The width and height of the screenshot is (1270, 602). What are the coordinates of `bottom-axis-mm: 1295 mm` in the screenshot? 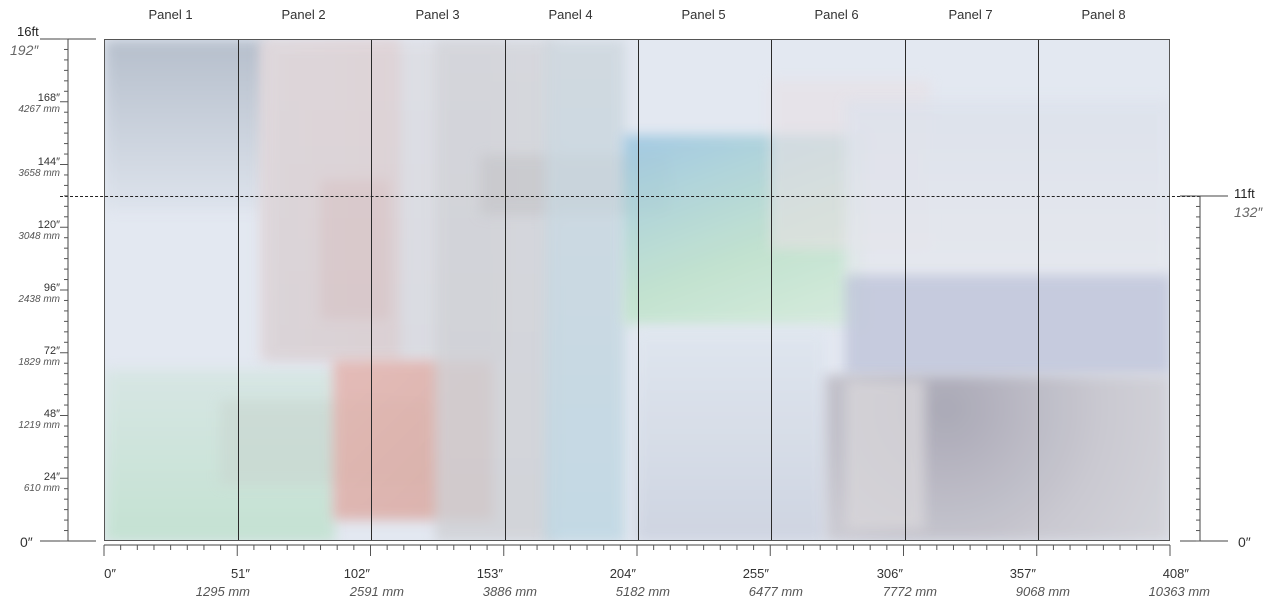 It's located at (222, 591).